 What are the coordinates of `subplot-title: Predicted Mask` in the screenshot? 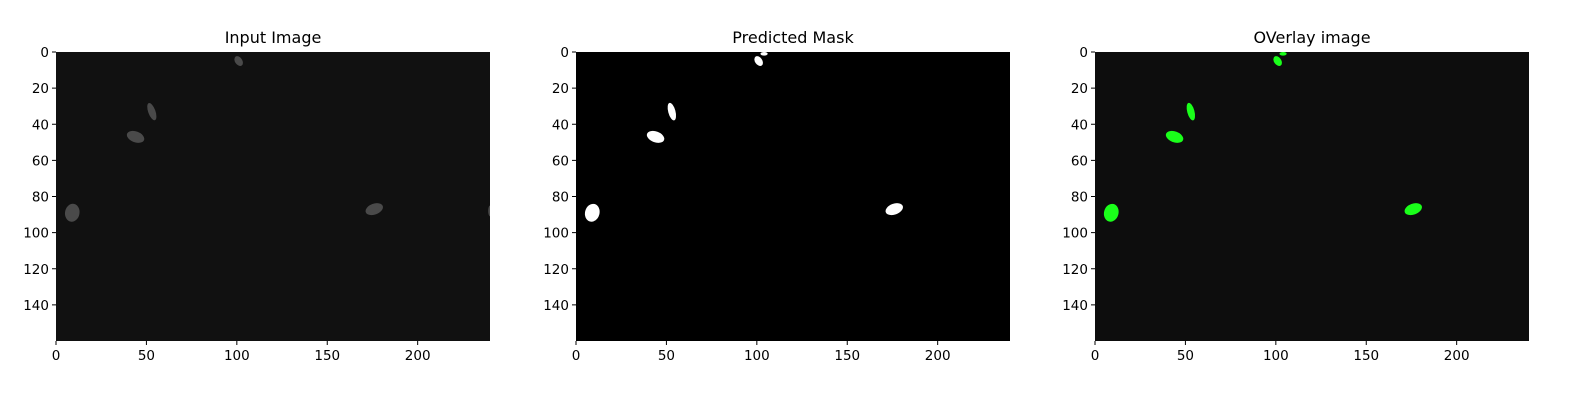 It's located at (793, 37).